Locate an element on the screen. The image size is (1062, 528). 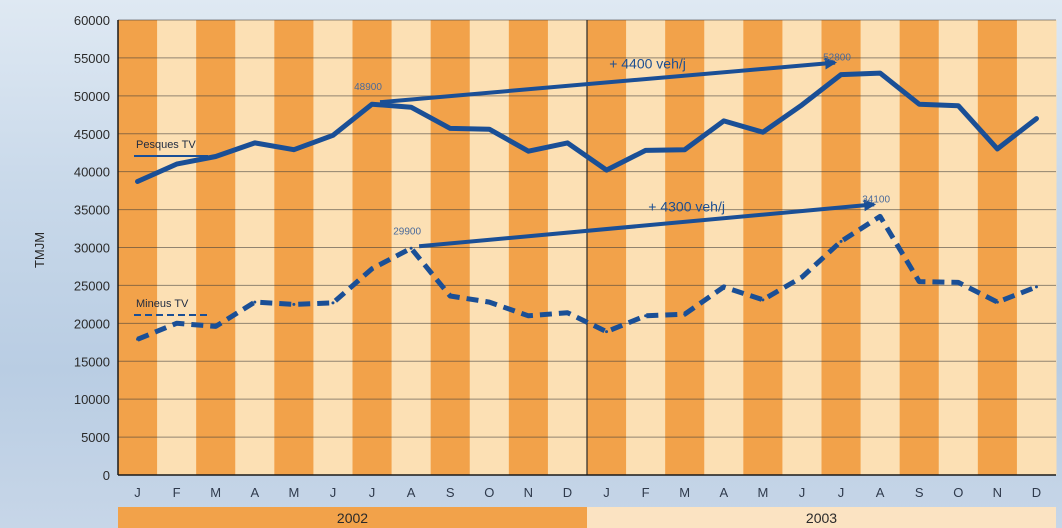
legend: Pesques TV Mineus TV is located at coordinates (171, 227).